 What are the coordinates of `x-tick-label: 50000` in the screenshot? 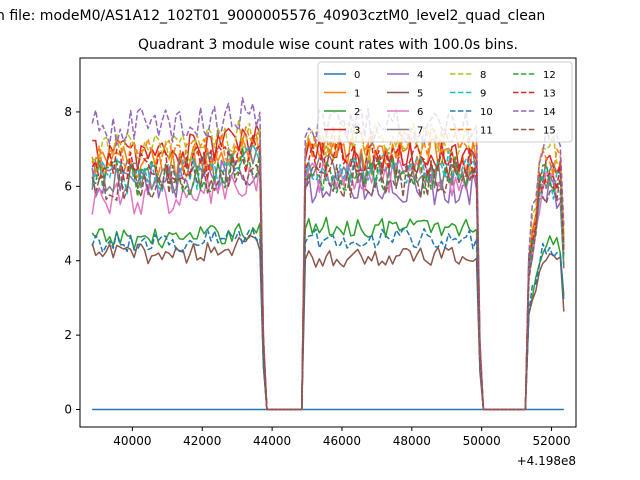 It's located at (482, 441).